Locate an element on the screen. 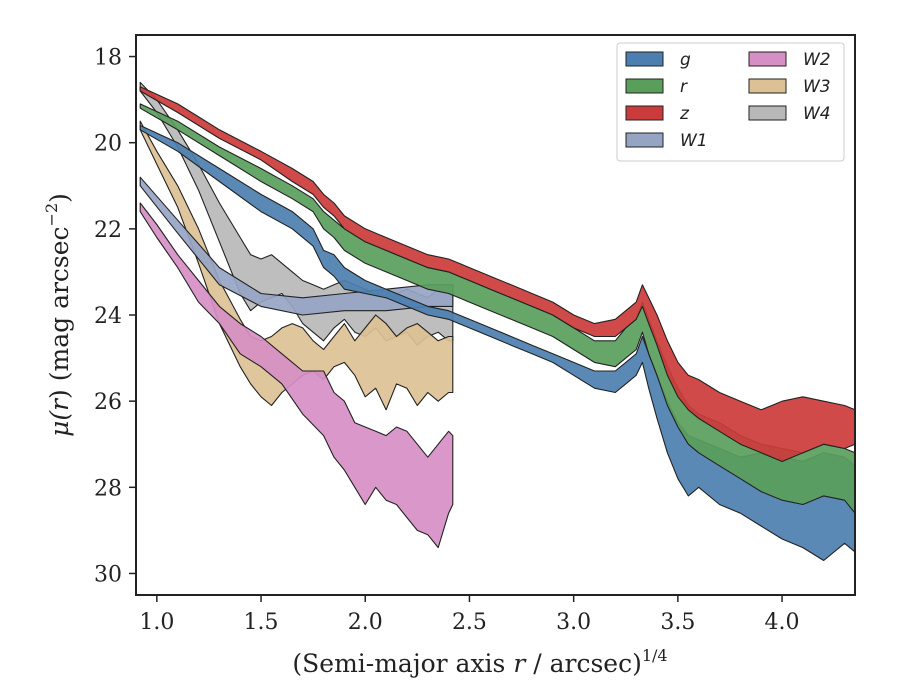 This screenshot has height=700, width=900. x-tick-label: 4.0 is located at coordinates (782, 622).